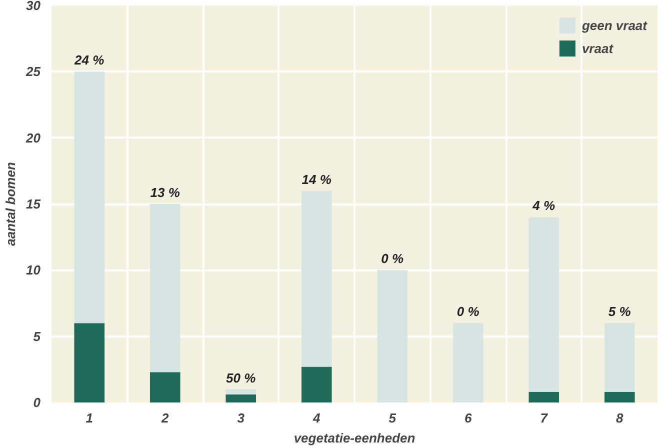 Image resolution: width=662 pixels, height=448 pixels. What do you see at coordinates (37, 336) in the screenshot?
I see `y-tick-label: 5` at bounding box center [37, 336].